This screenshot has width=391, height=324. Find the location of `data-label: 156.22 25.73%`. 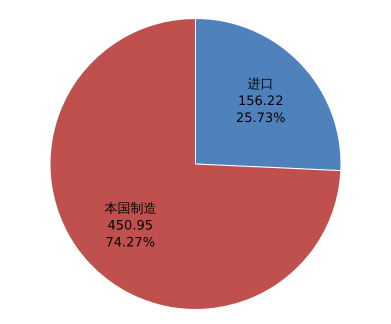

data-label: 156.22 25.73% is located at coordinates (261, 110).